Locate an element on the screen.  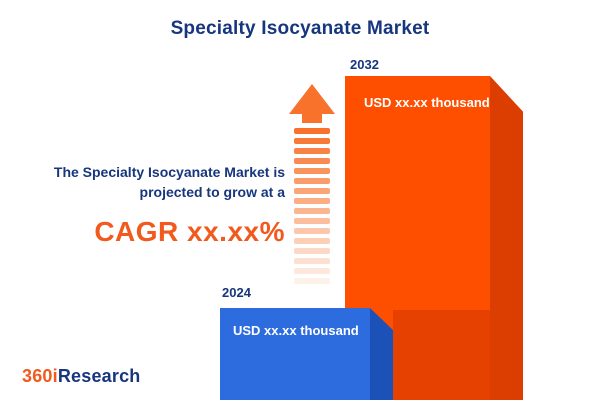
bar-2024 is located at coordinates (295, 354).